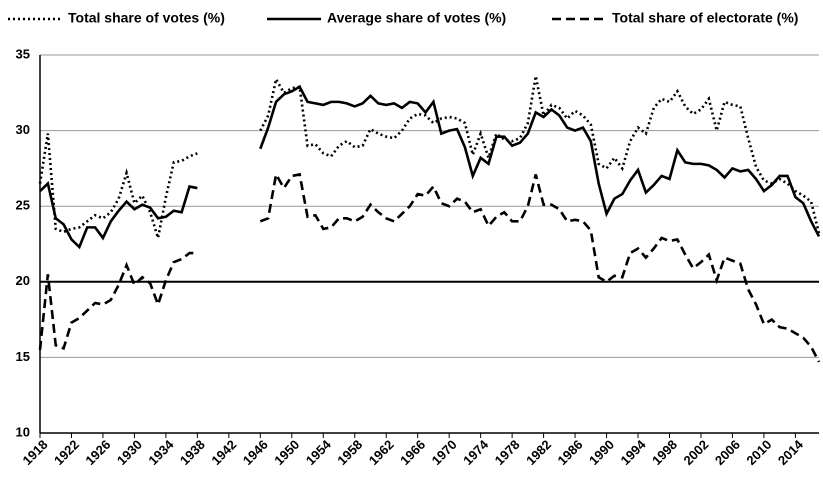  What do you see at coordinates (66, 452) in the screenshot?
I see `x-tick-label: 1922` at bounding box center [66, 452].